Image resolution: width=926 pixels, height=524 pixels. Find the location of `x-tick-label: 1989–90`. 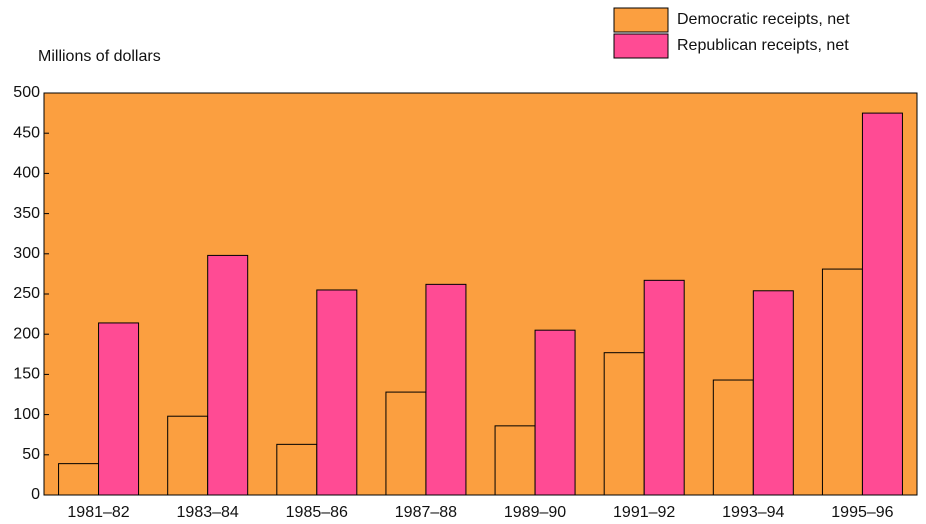

x-tick-label: 1989–90 is located at coordinates (535, 512).